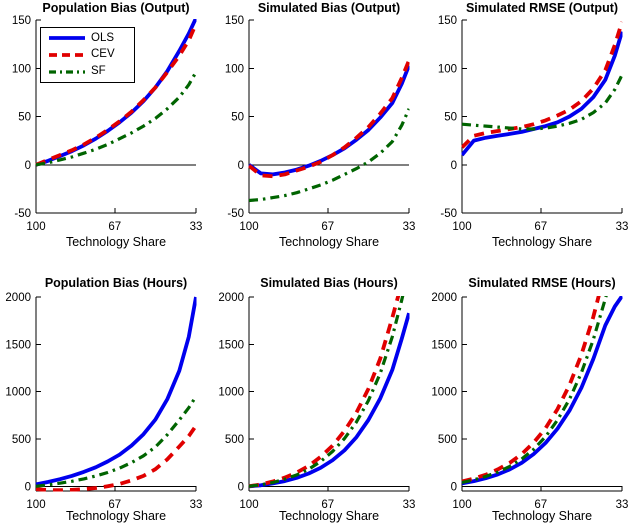 This screenshot has width=642, height=530. What do you see at coordinates (87, 71) in the screenshot?
I see `legend-item-sf: SF` at bounding box center [87, 71].